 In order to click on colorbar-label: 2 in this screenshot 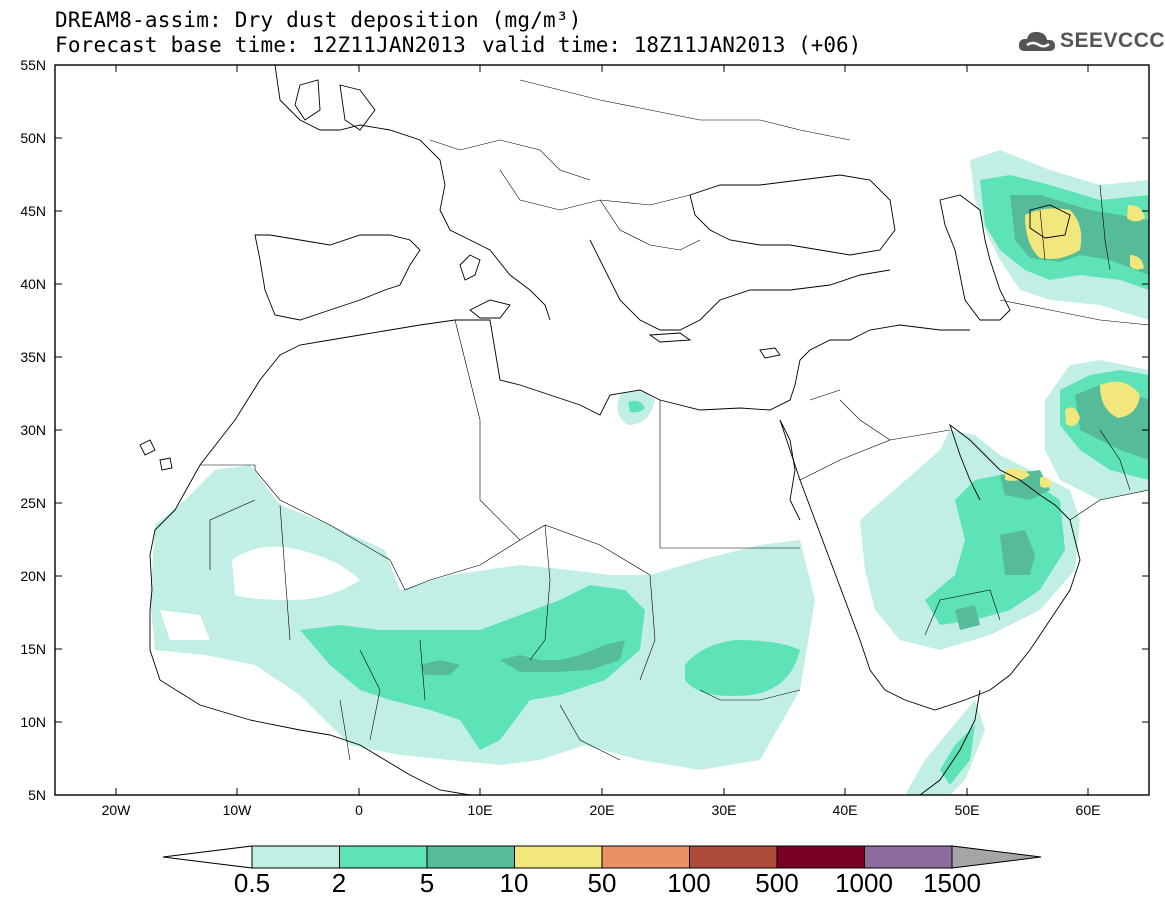, I will do `click(339, 883)`.